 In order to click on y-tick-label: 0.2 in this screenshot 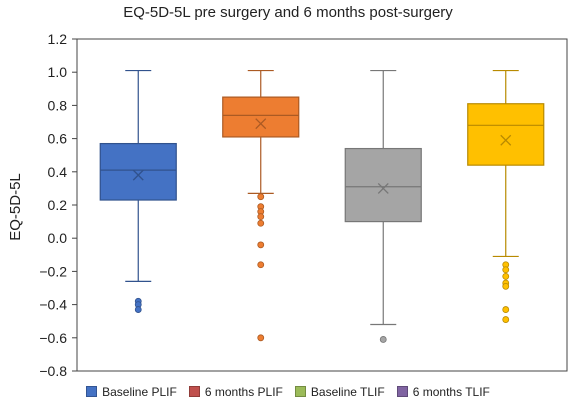, I will do `click(58, 205)`.